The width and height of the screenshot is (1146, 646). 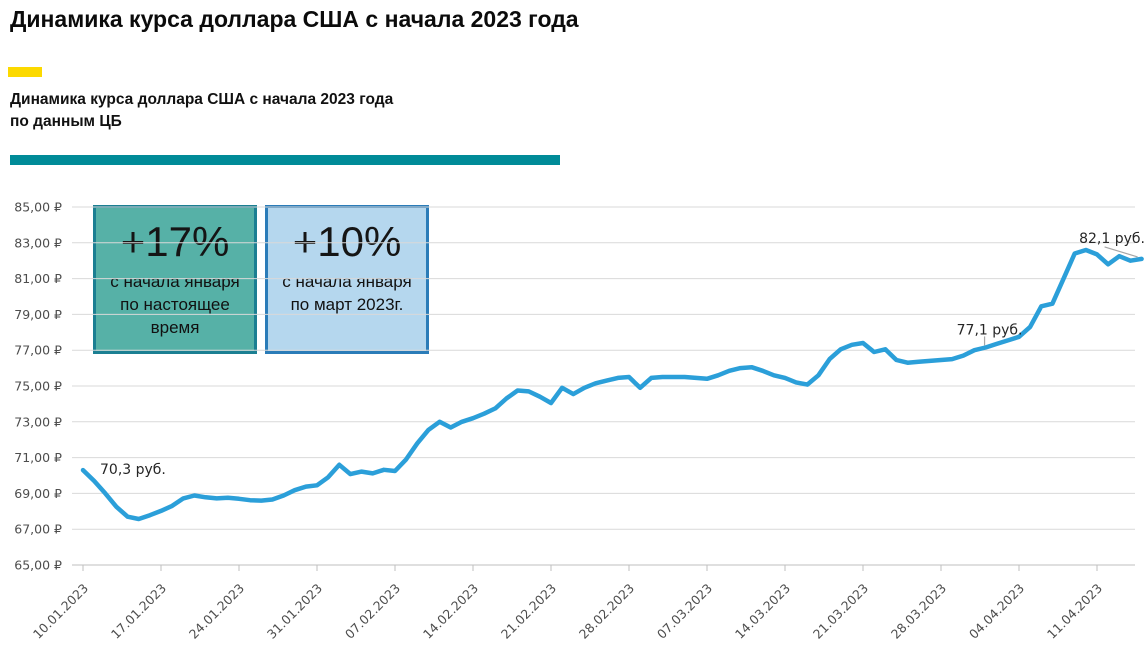 What do you see at coordinates (138, 611) in the screenshot?
I see `x-tick-label: 17.01.2023` at bounding box center [138, 611].